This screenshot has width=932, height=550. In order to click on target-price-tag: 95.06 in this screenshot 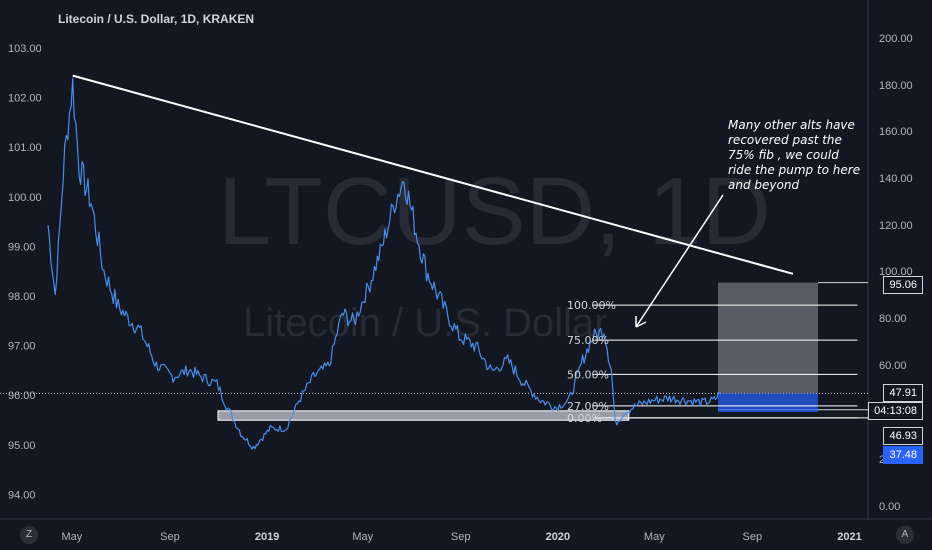, I will do `click(903, 285)`.